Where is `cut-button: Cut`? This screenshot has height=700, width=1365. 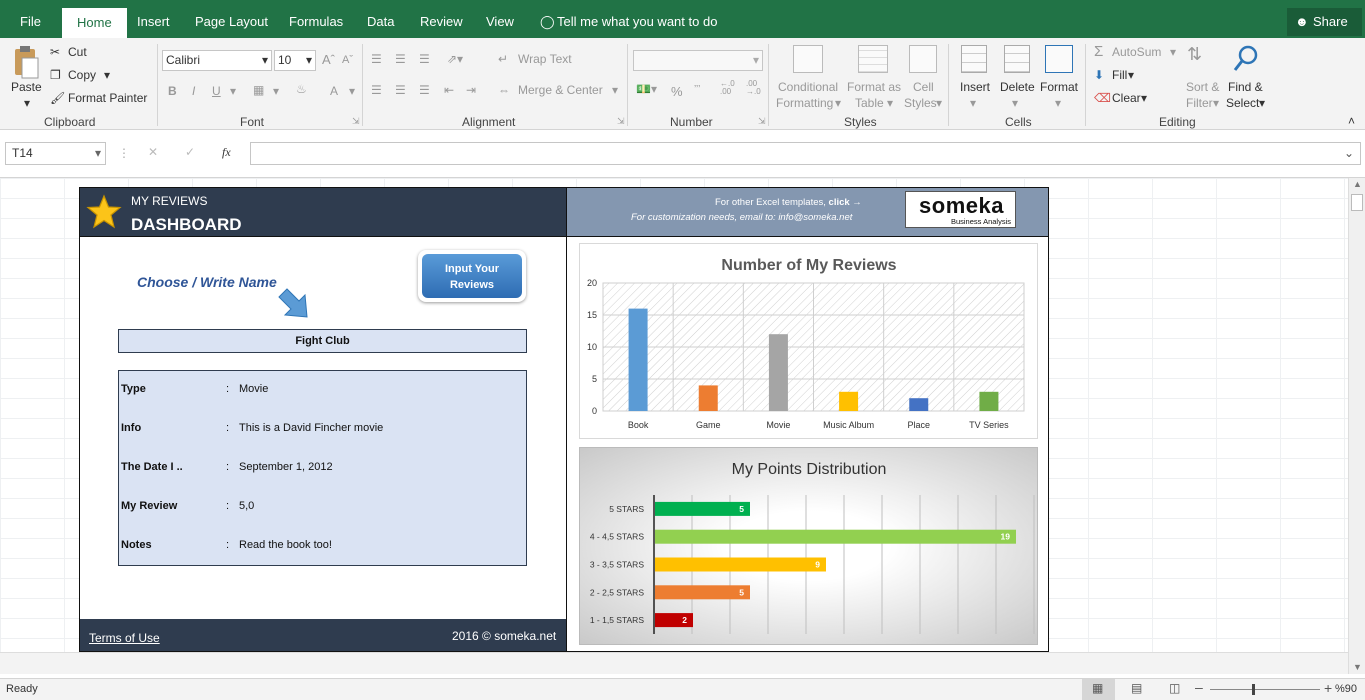
cut-button: Cut is located at coordinates (77, 52).